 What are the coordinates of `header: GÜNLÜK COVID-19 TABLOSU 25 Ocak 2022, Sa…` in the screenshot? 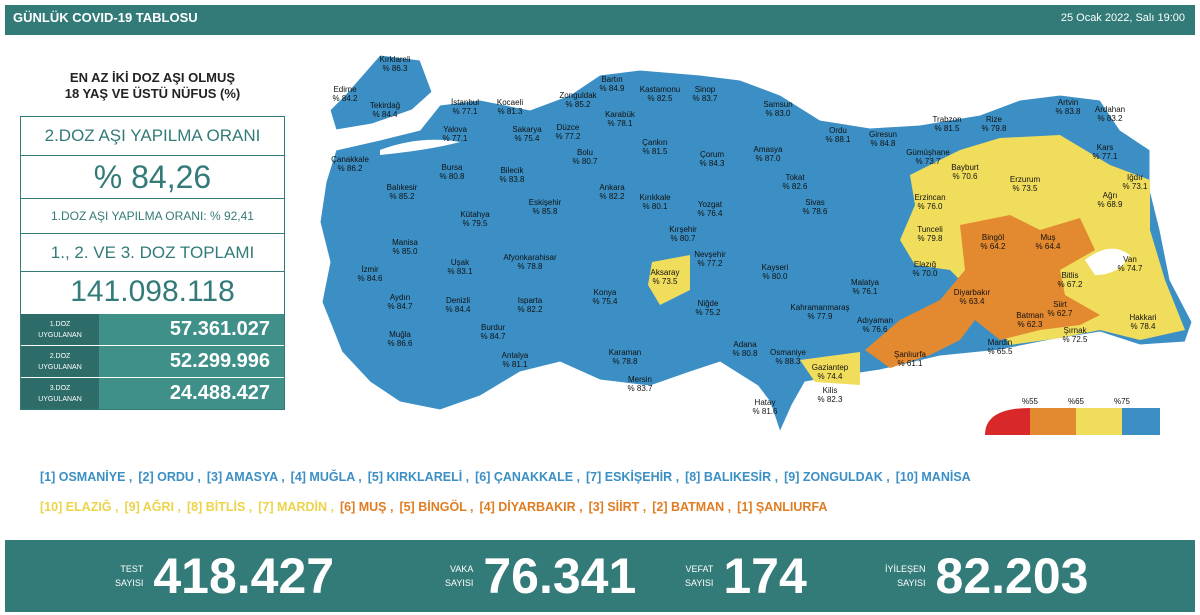 It's located at (600, 20).